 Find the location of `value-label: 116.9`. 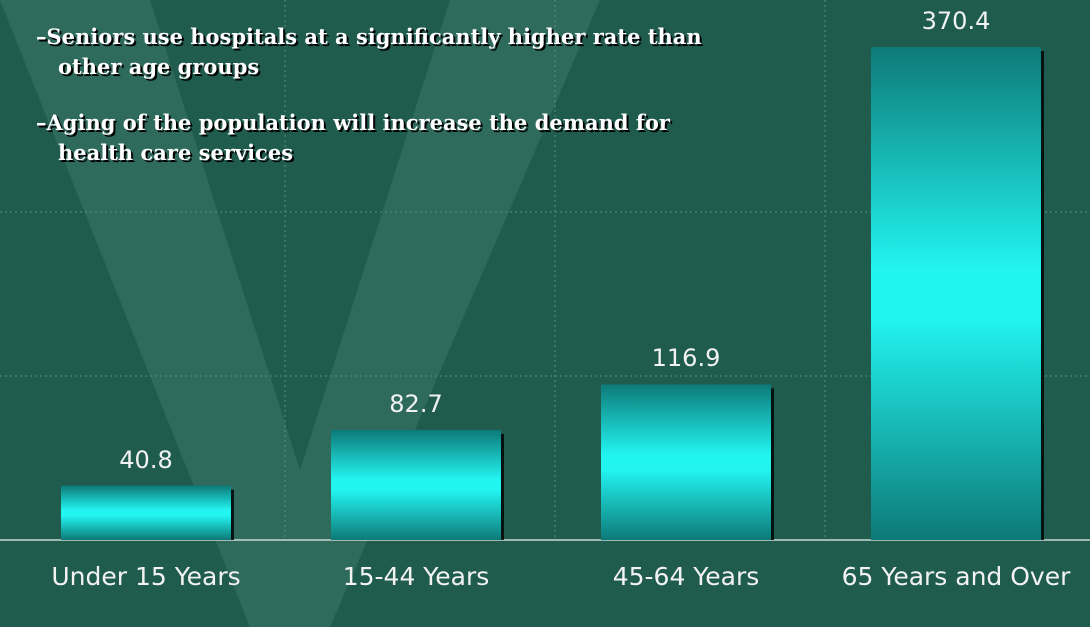

value-label: 116.9 is located at coordinates (686, 358).